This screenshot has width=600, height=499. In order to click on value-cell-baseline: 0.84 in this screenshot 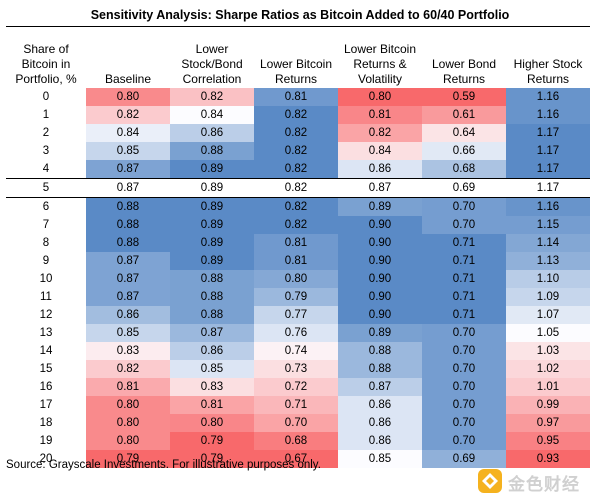, I will do `click(128, 133)`.